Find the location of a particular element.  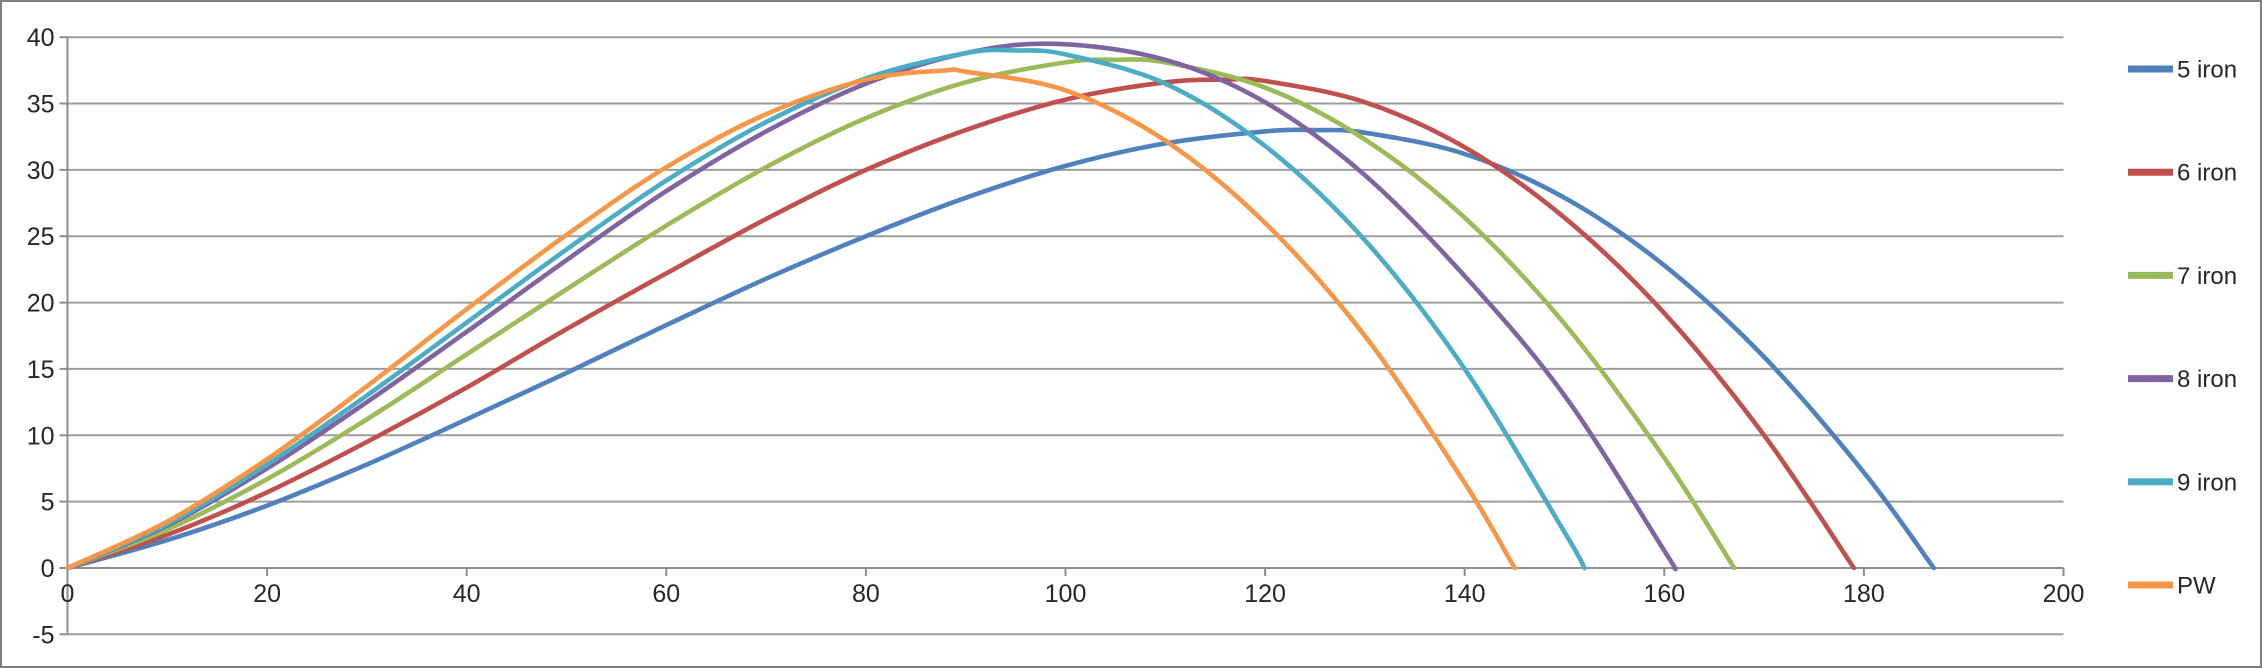

y-tick-label-40: 40 is located at coordinates (41, 38).